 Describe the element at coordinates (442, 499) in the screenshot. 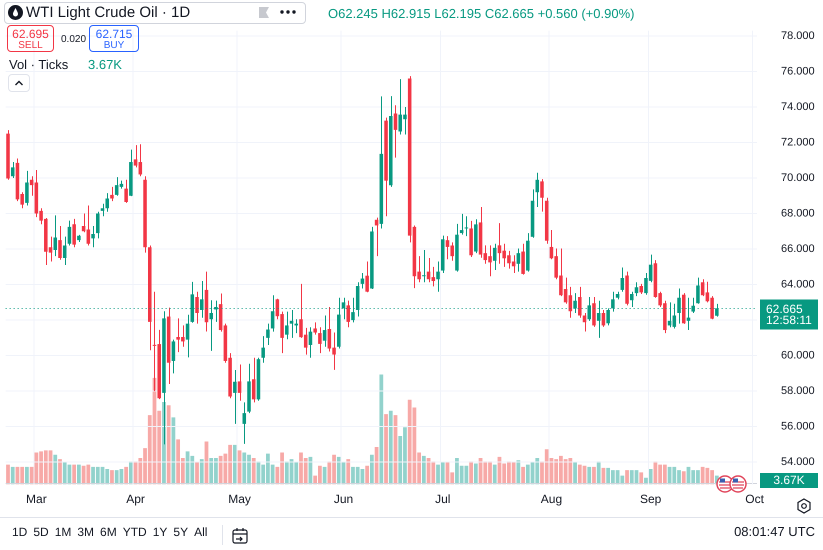

I see `x-tick-label: Jul` at that location.